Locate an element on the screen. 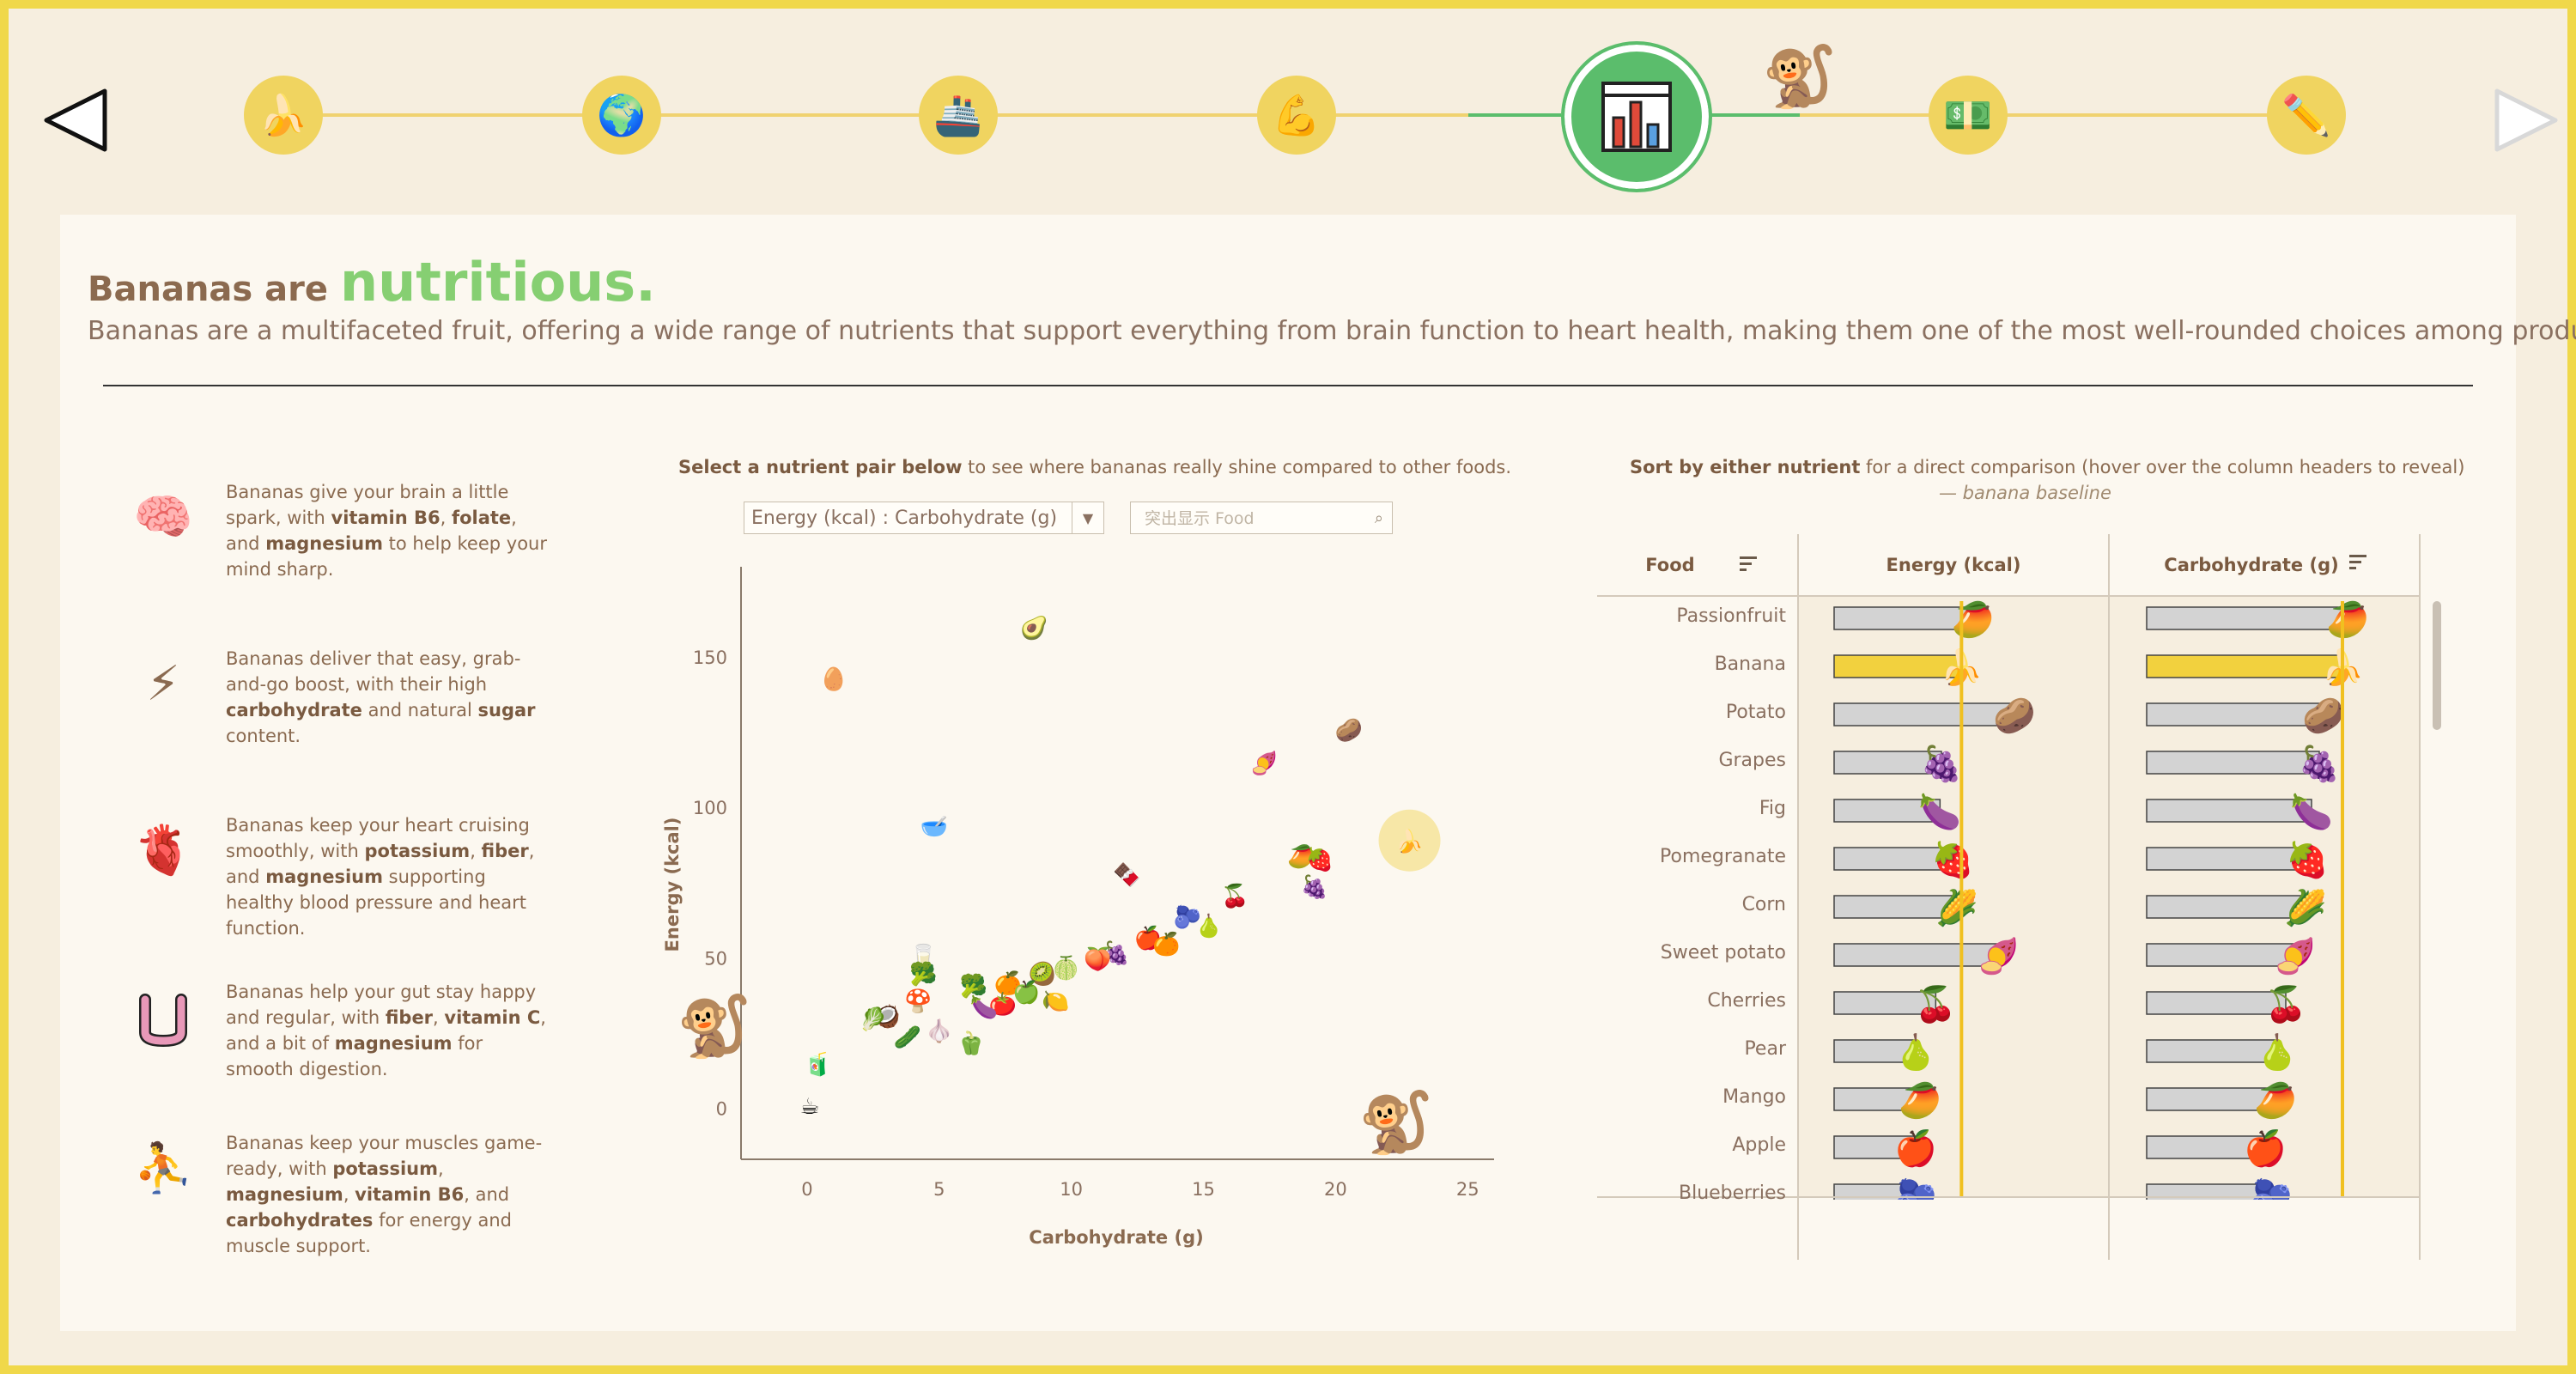  divider is located at coordinates (1288, 385).